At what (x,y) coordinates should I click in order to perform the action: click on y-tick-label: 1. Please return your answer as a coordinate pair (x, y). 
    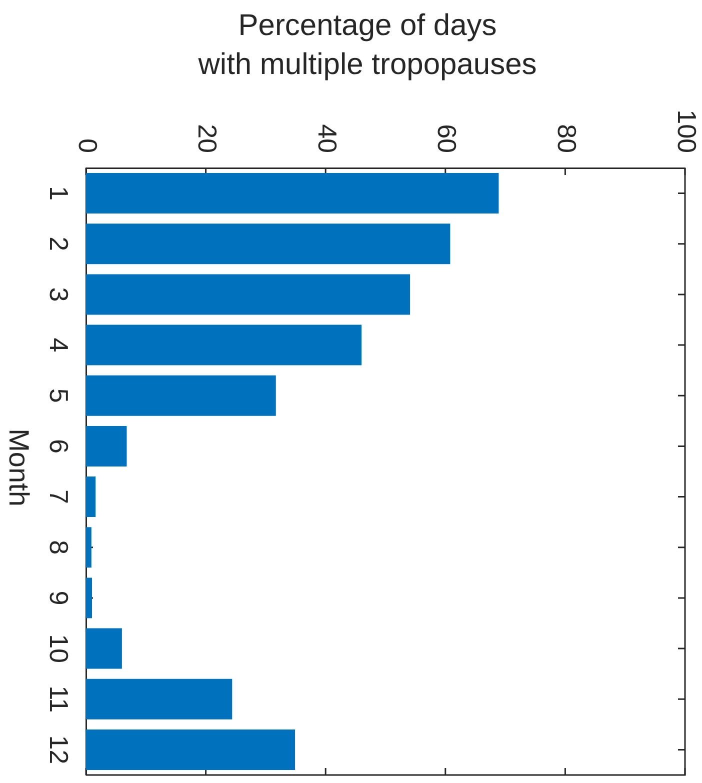
    Looking at the image, I should click on (59, 193).